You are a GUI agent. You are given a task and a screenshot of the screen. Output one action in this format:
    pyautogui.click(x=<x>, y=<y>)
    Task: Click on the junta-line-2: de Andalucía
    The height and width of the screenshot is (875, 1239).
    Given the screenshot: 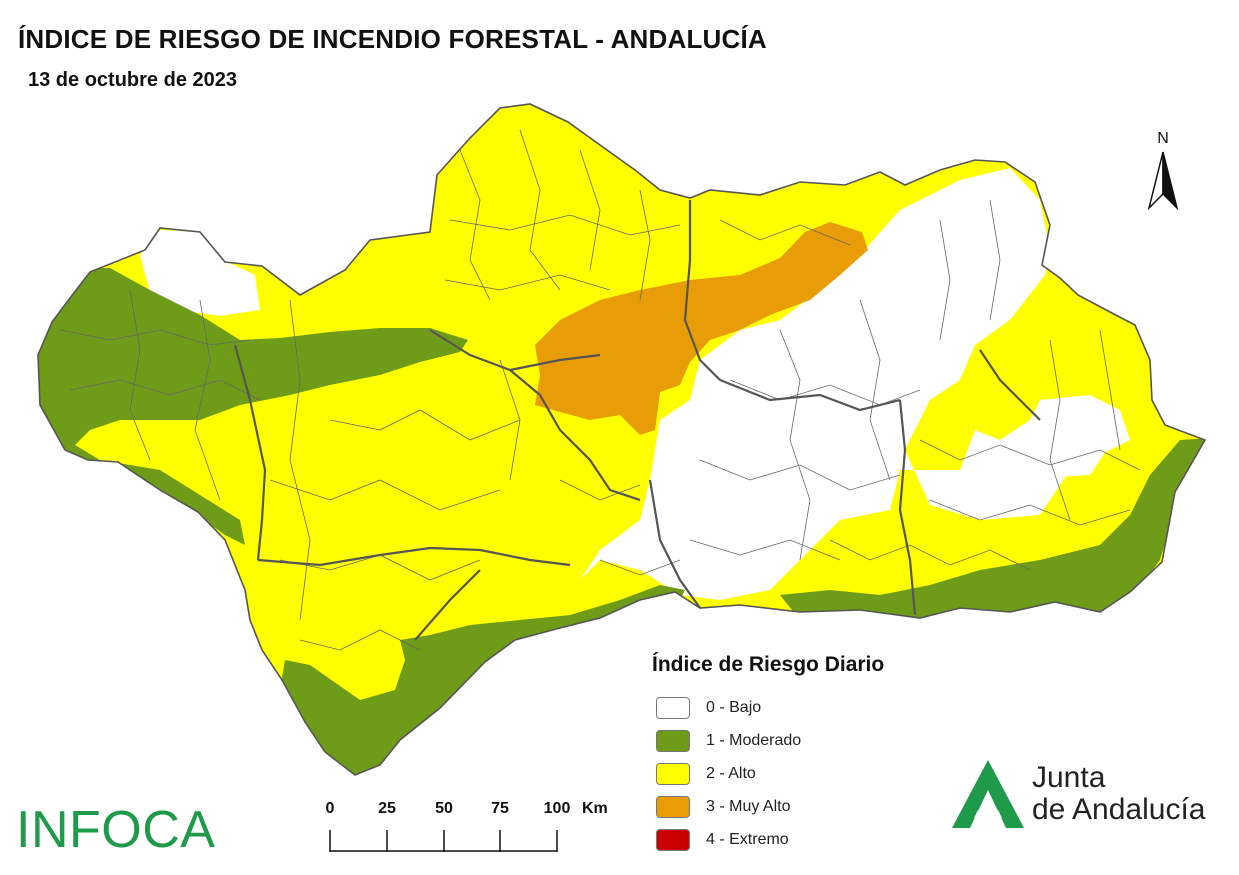 What is the action you would take?
    pyautogui.click(x=1119, y=809)
    